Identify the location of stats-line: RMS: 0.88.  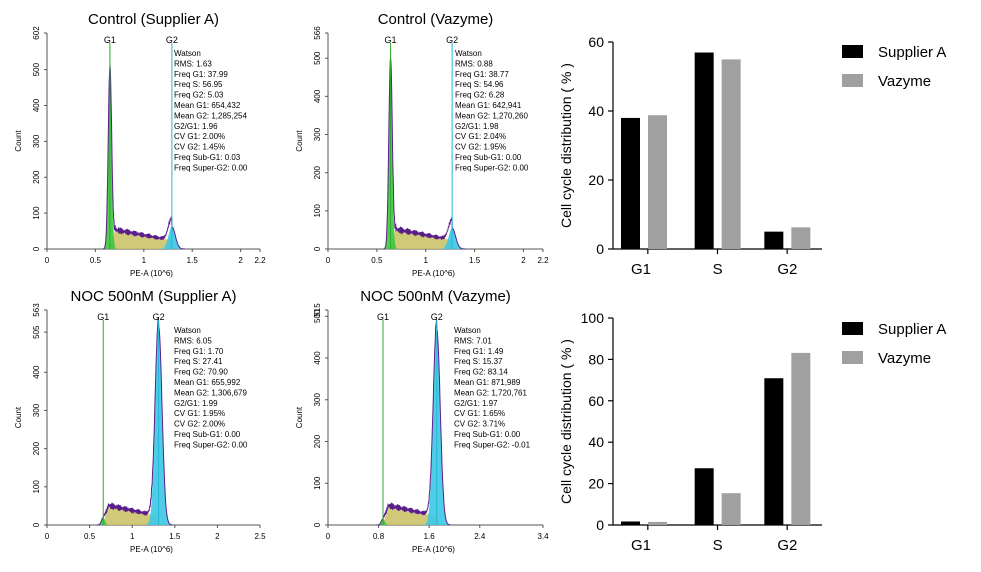
(474, 63).